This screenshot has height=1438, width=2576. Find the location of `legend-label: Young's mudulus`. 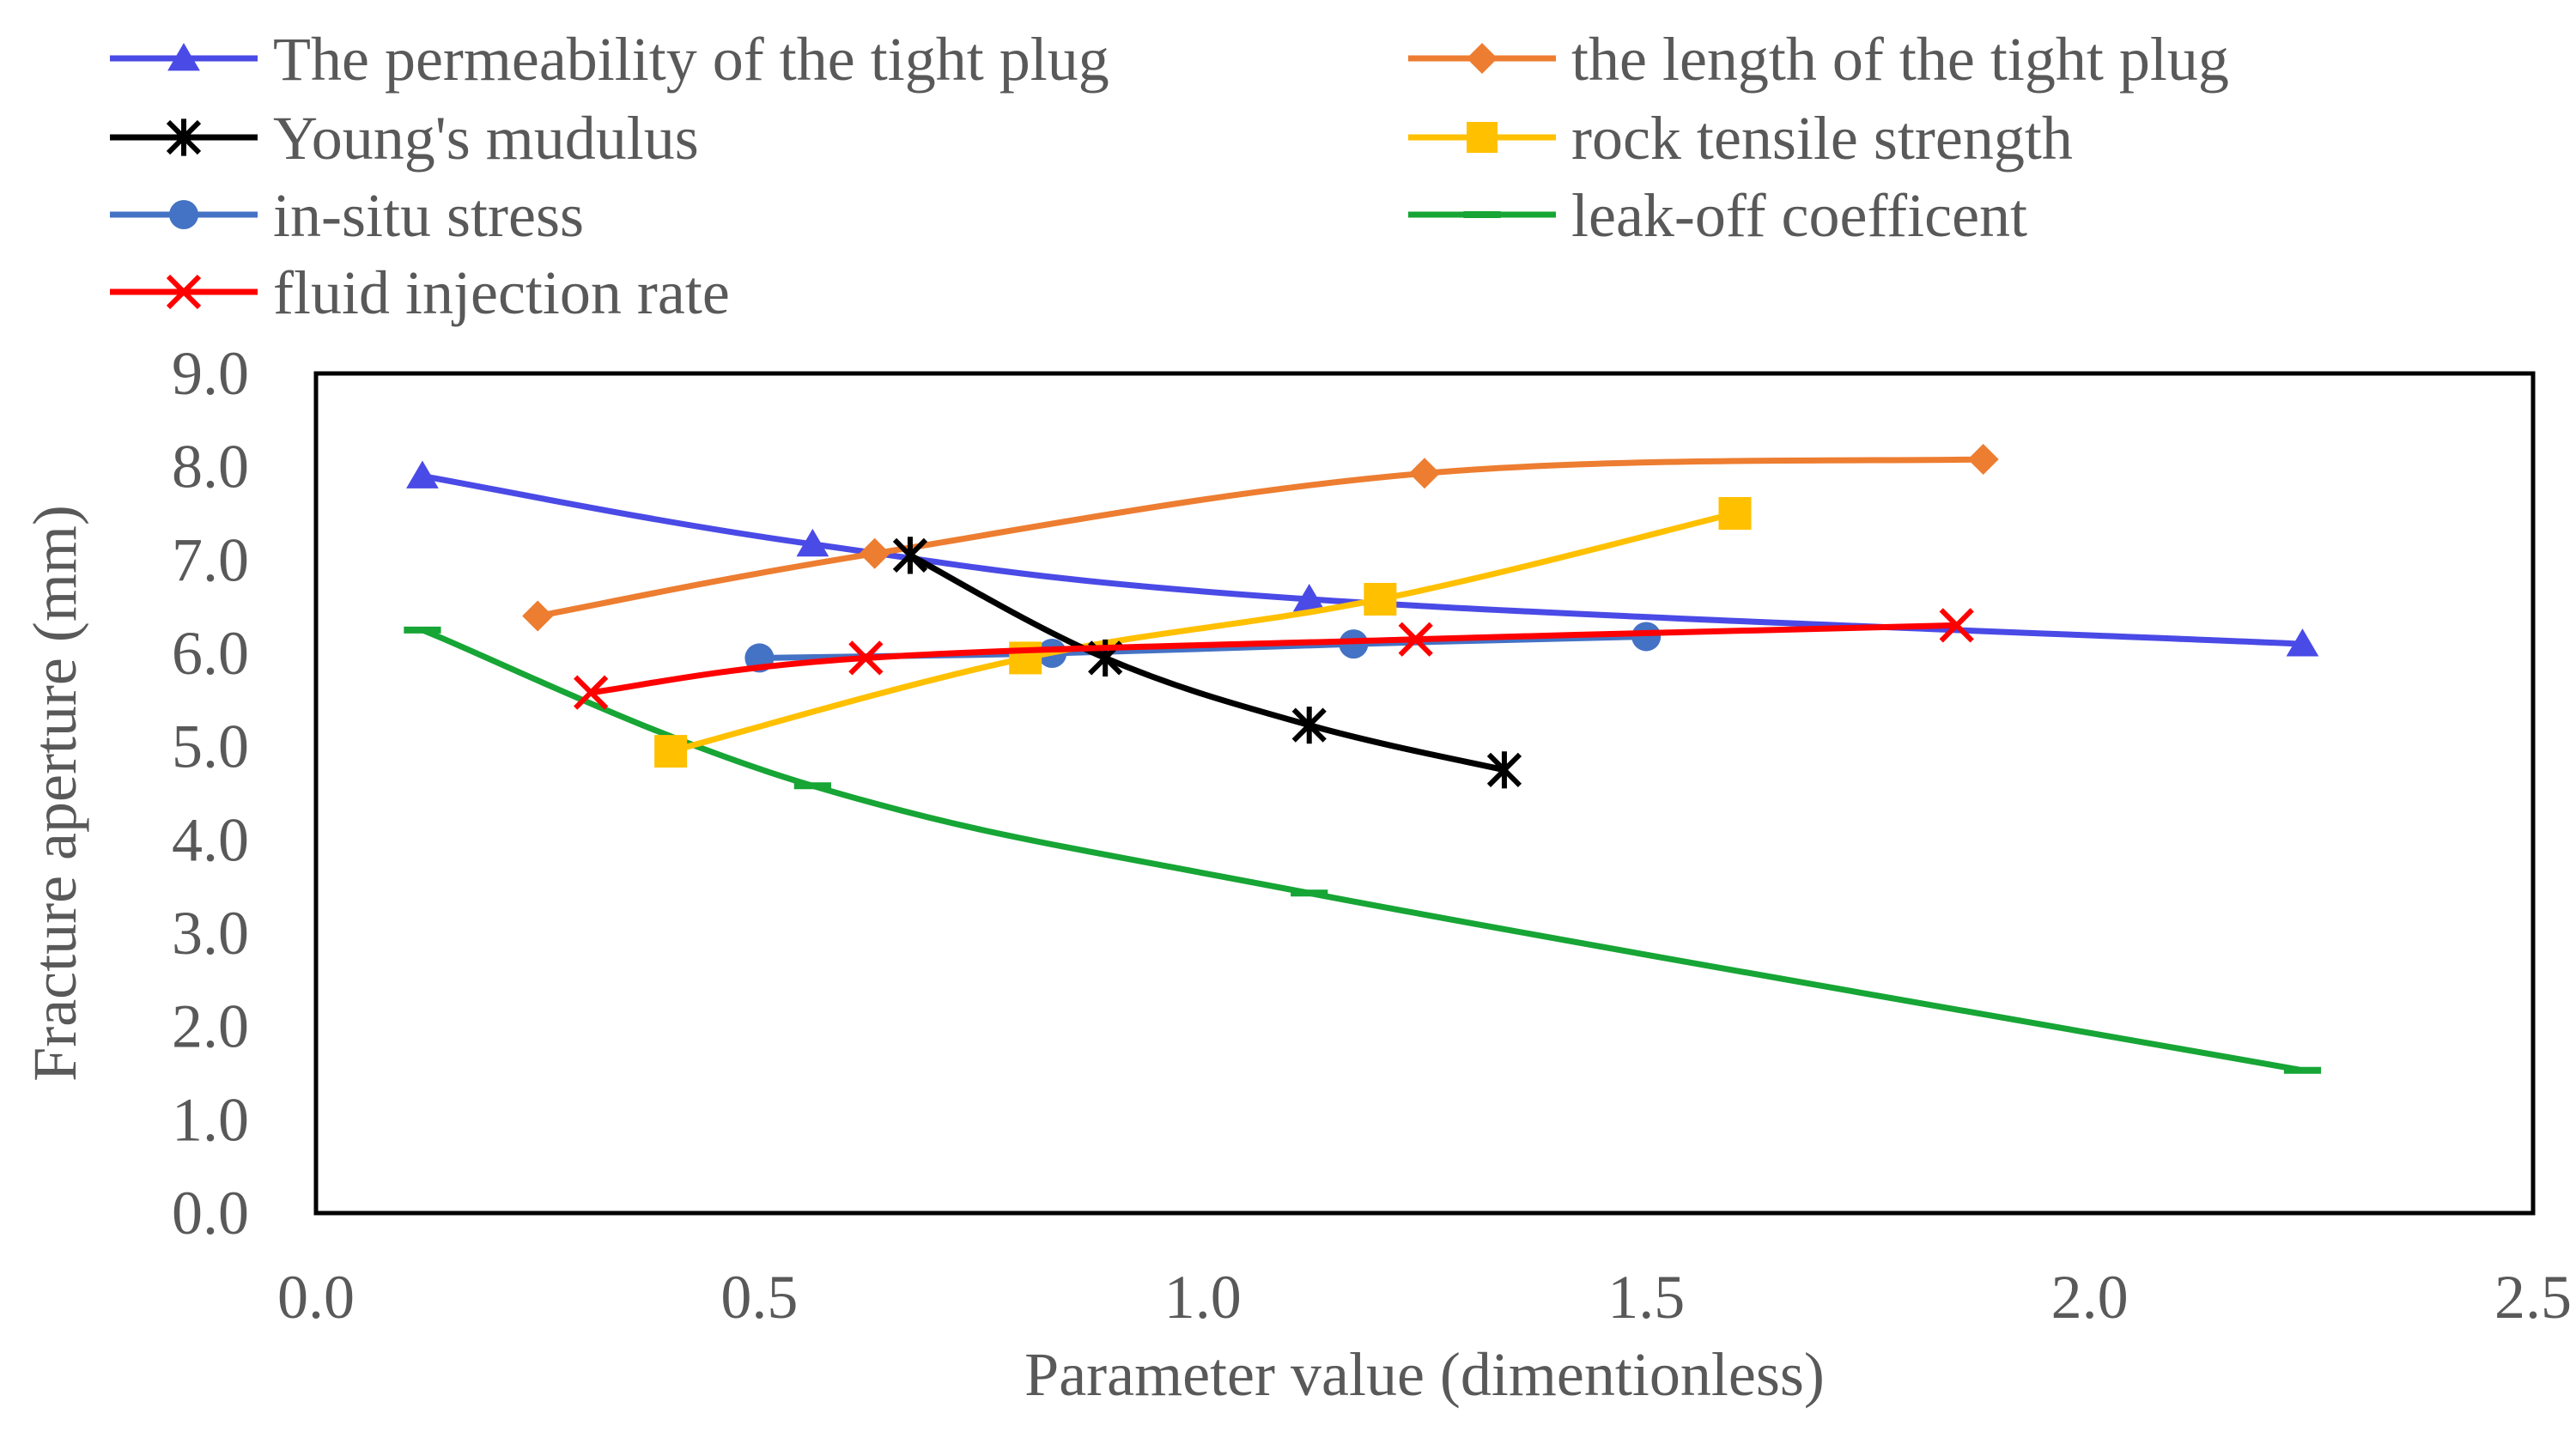

legend-label: Young's mudulus is located at coordinates (486, 138).